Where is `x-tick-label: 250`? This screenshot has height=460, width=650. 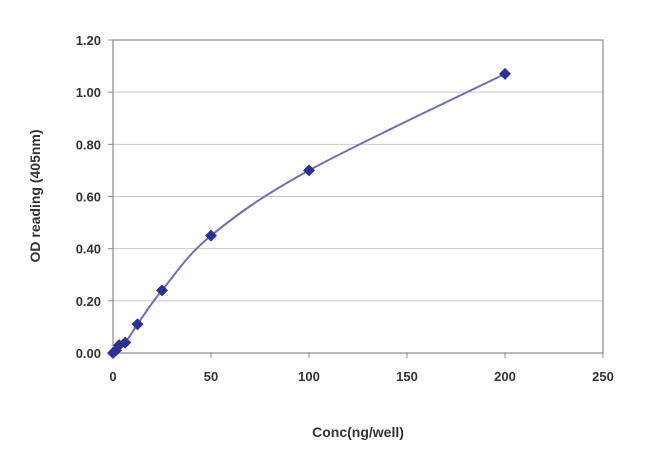
x-tick-label: 250 is located at coordinates (603, 376).